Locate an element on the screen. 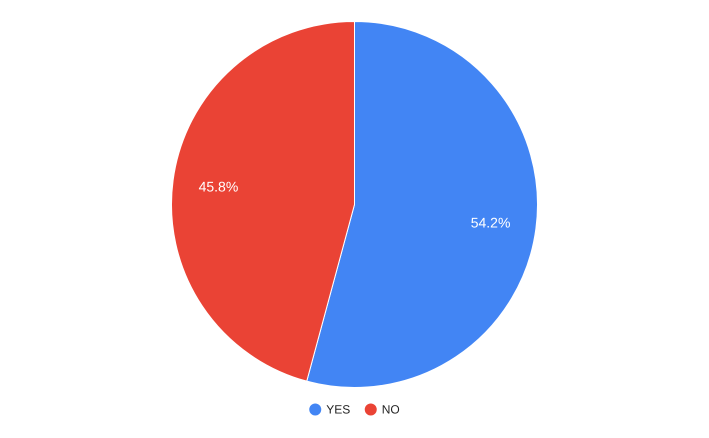 The image size is (709, 438). legend-label: NO is located at coordinates (391, 409).